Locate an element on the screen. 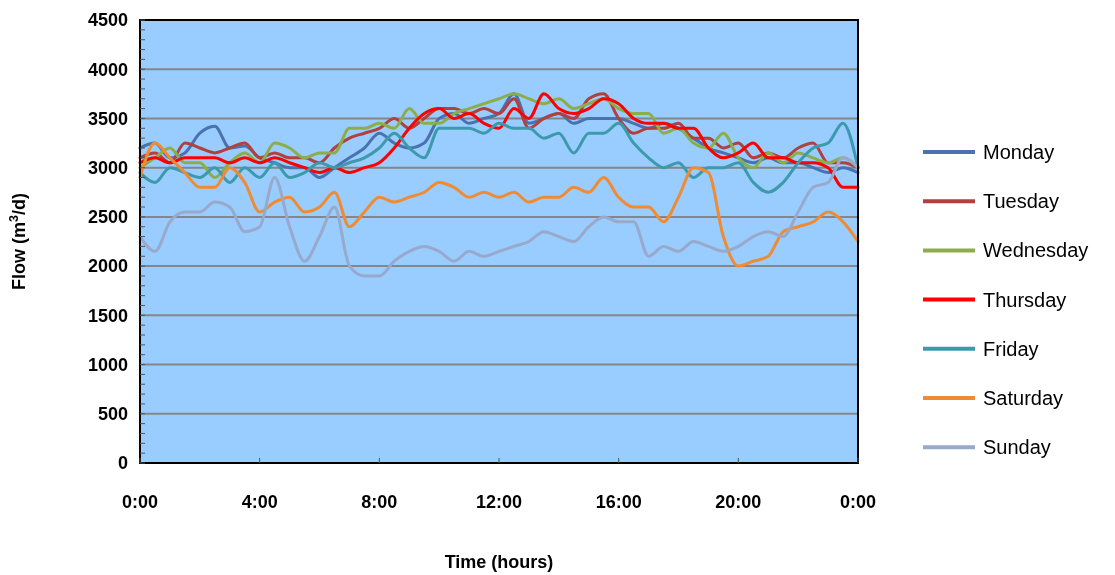 Image resolution: width=1115 pixels, height=575 pixels. legend-label: Friday is located at coordinates (1011, 348).